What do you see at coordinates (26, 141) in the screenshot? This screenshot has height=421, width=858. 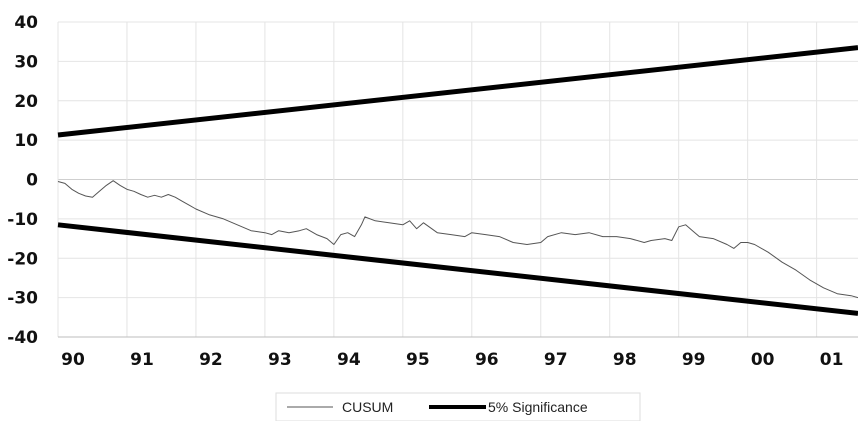 I see `y-tick-label: 10` at bounding box center [26, 141].